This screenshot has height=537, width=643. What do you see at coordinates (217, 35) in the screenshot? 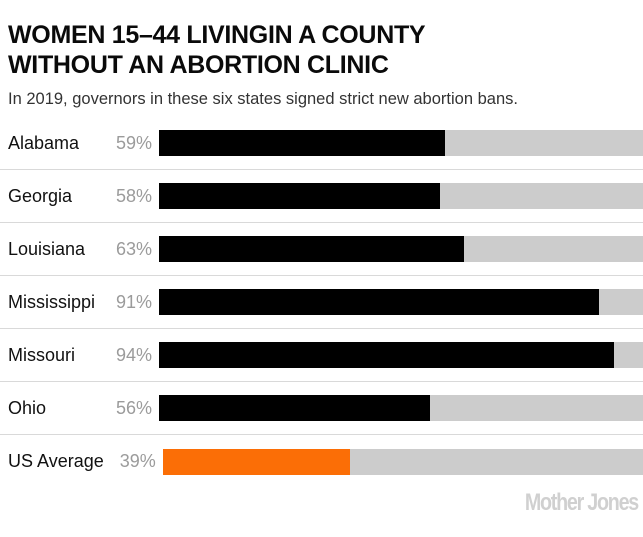
I see `chart-title-line1: WOMEN 15–44 LIVINGIN A COUNTY` at bounding box center [217, 35].